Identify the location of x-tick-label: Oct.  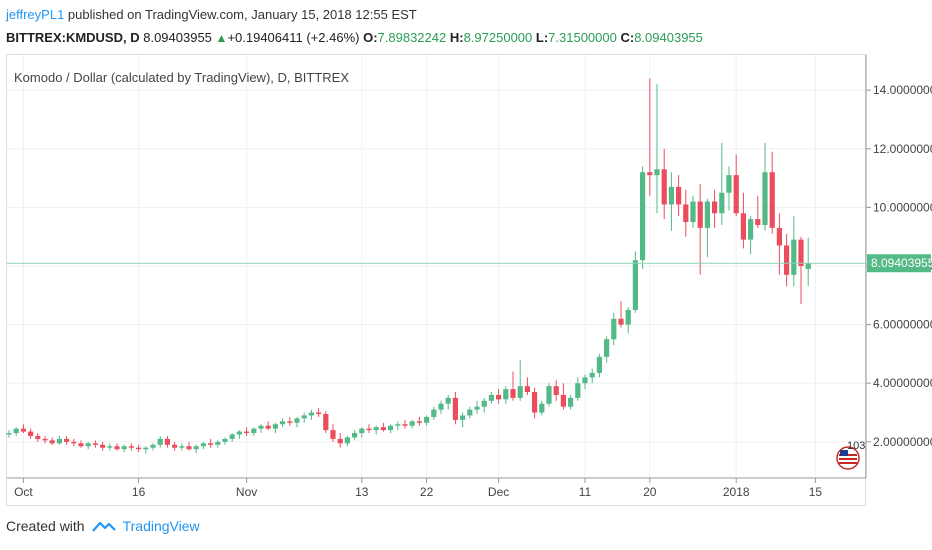
(23, 492).